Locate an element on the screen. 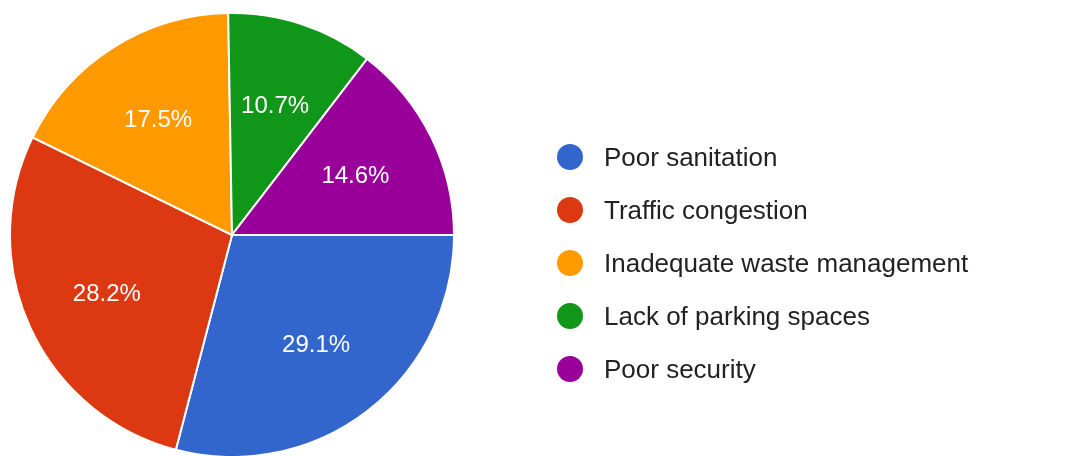 The width and height of the screenshot is (1065, 456). legend-label: Inadequate waste management is located at coordinates (787, 263).